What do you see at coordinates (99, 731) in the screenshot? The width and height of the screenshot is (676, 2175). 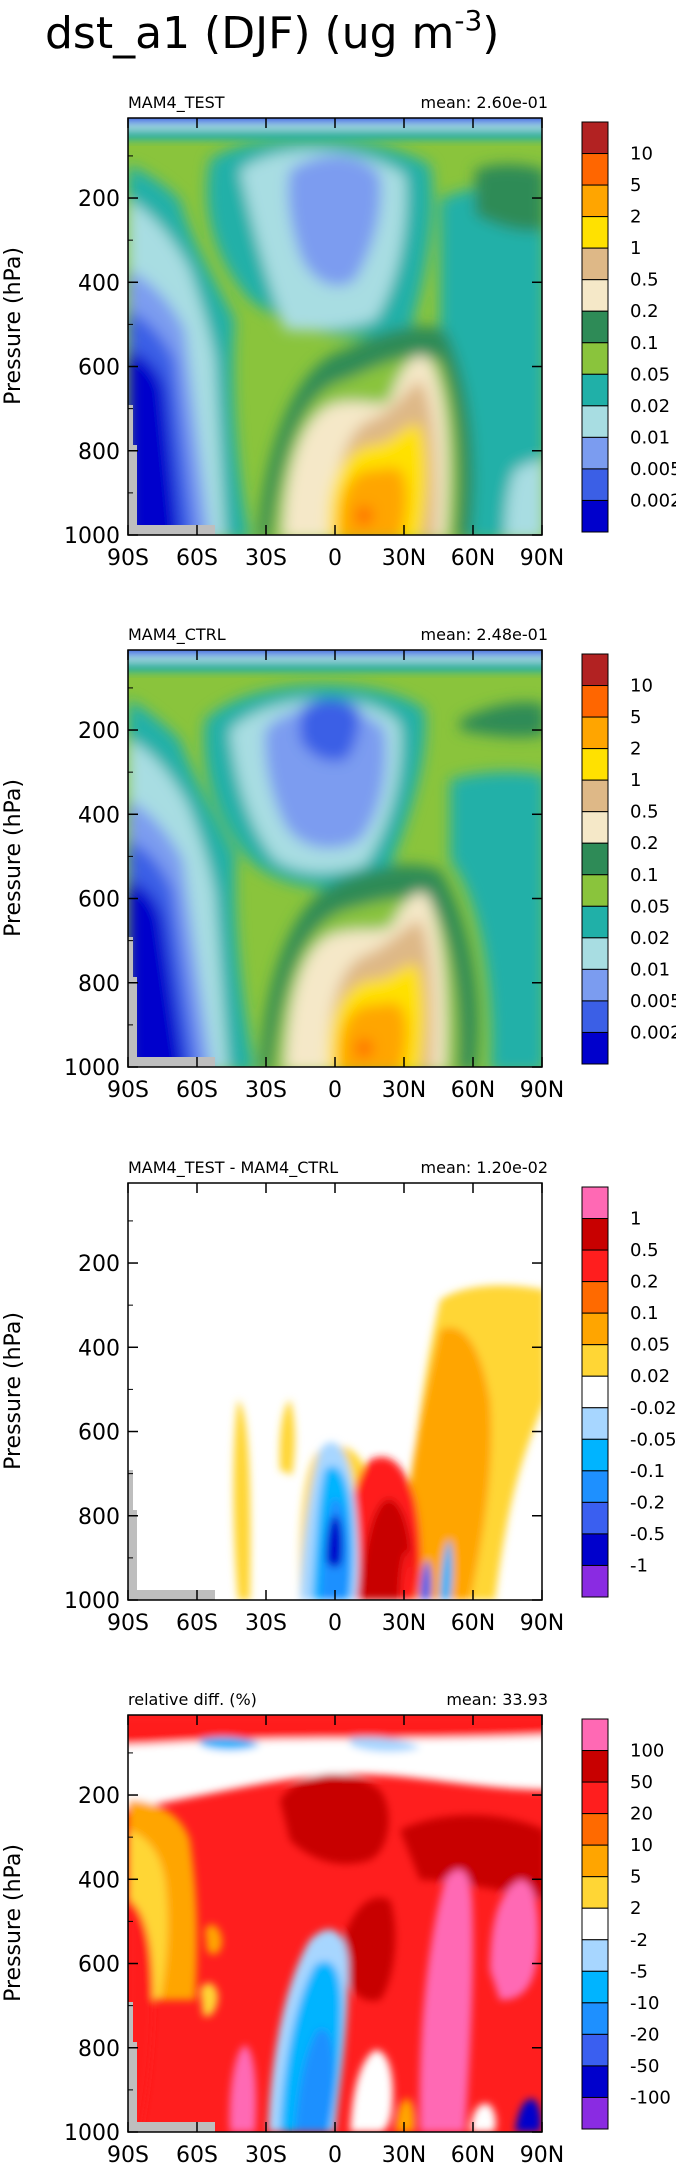 I see `y-tick-label: 200` at bounding box center [99, 731].